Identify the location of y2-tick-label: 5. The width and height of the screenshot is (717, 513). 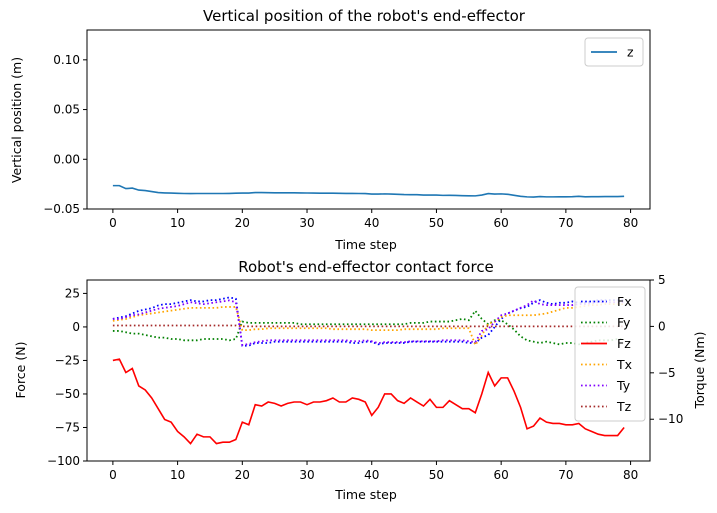
(662, 280).